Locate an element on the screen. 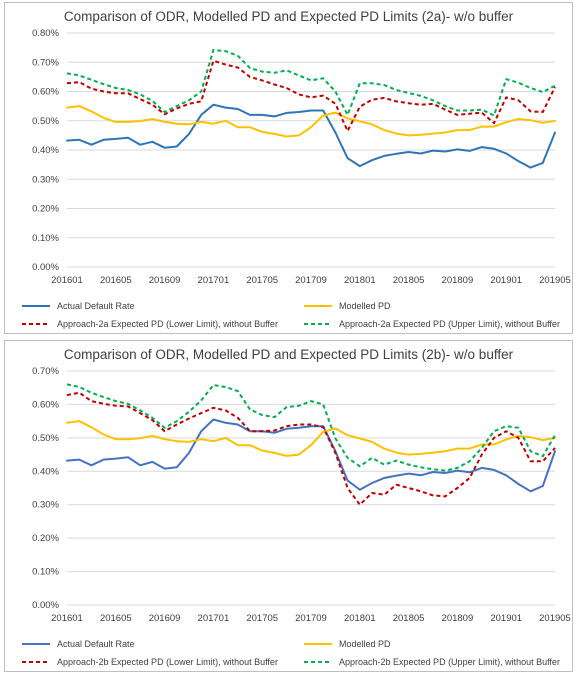 This screenshot has width=579, height=674. y-tick-label: 0.80% is located at coordinates (45, 33).